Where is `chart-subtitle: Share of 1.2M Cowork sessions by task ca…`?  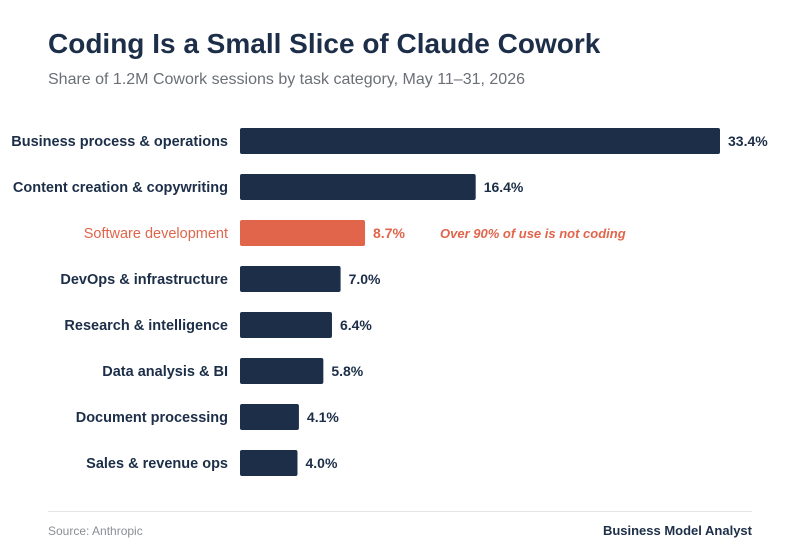
chart-subtitle: Share of 1.2M Cowork sessions by task ca… is located at coordinates (286, 79).